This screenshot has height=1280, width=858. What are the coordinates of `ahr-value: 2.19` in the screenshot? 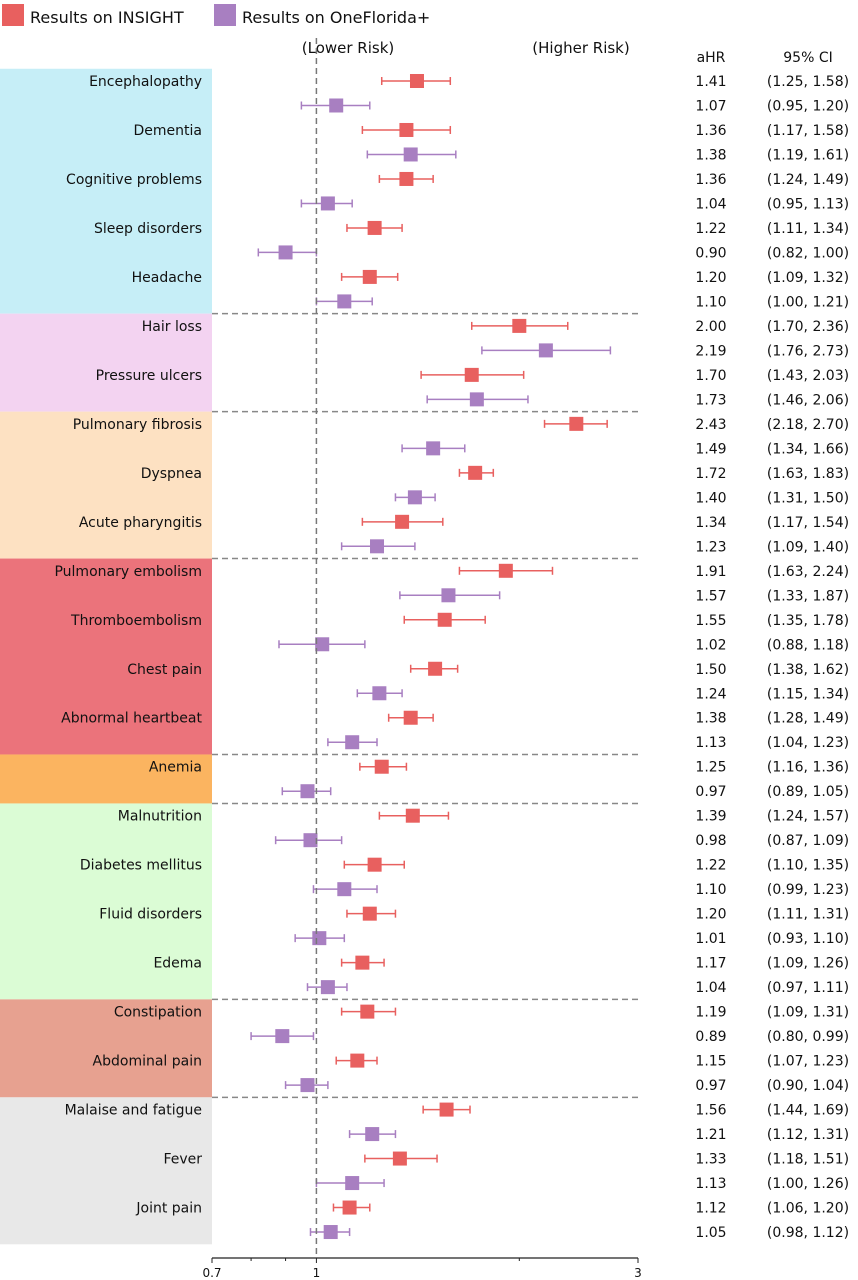 It's located at (710, 351).